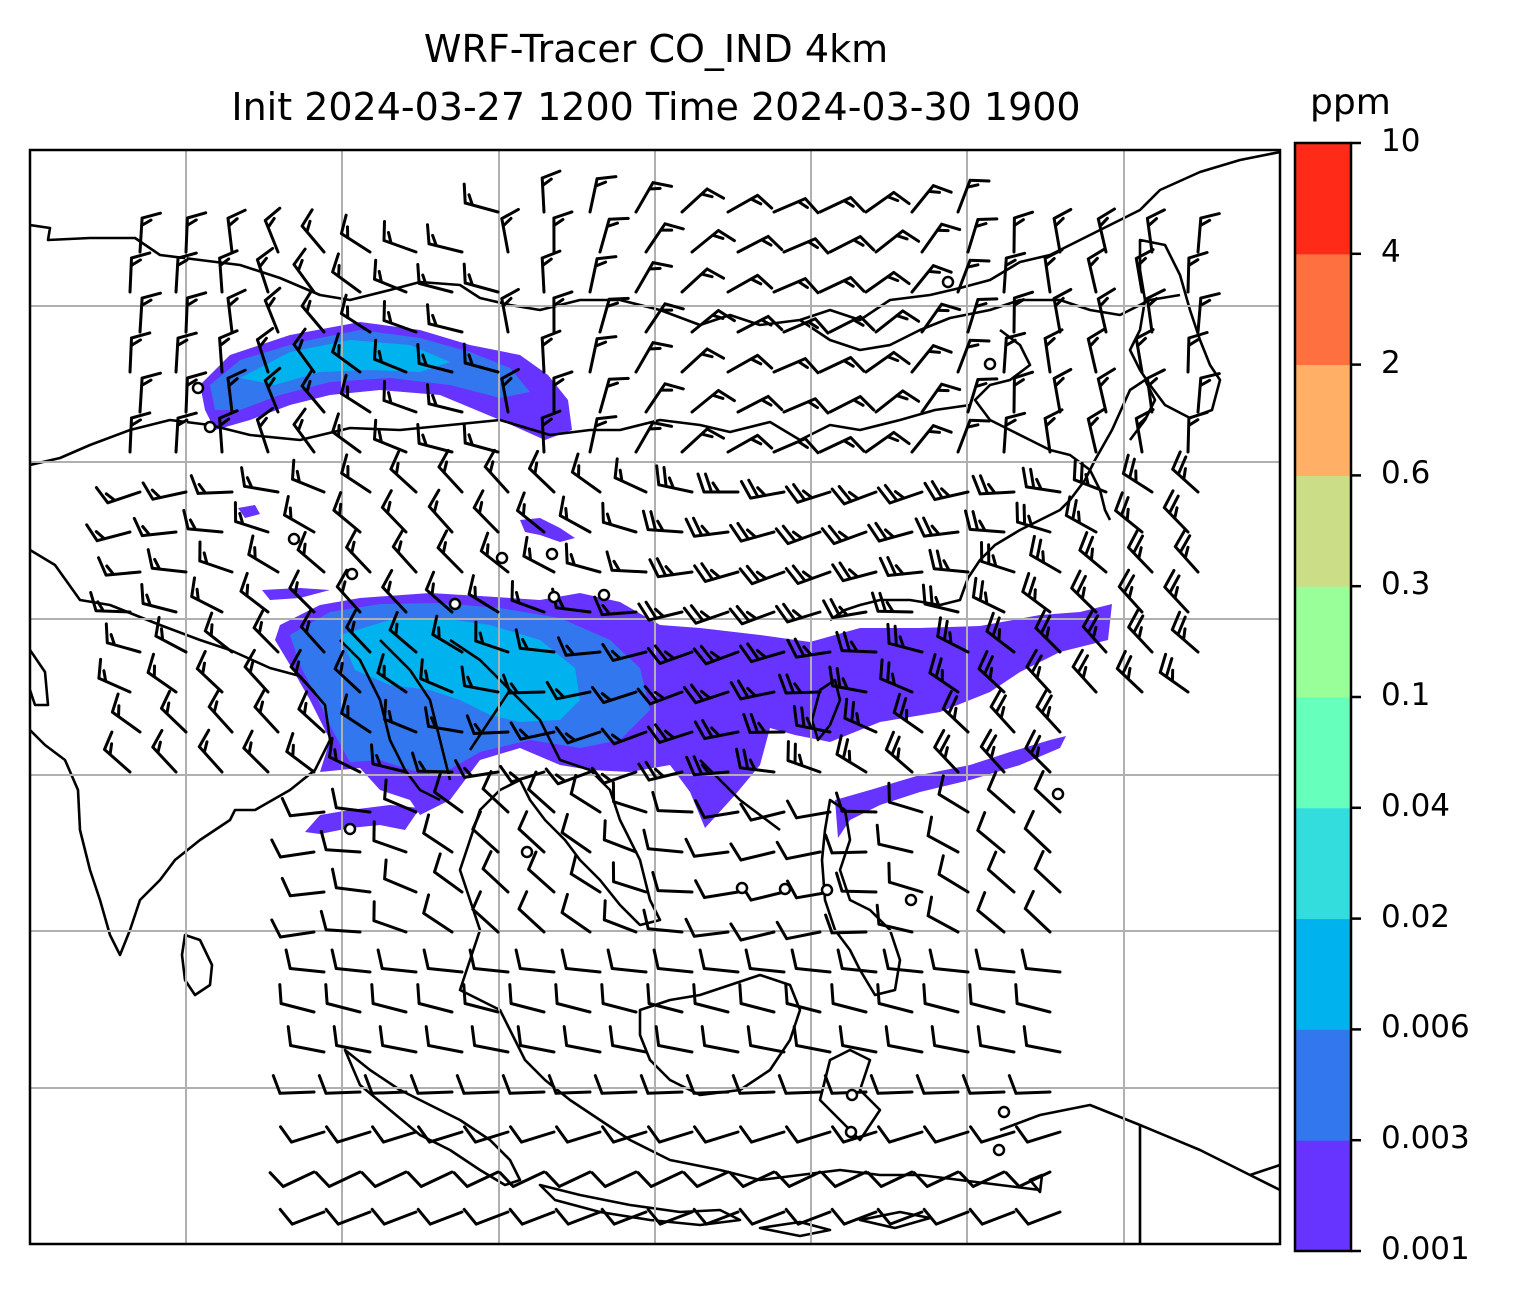  Describe the element at coordinates (552, 554) in the screenshot. I see `calm-wind-circle` at that location.